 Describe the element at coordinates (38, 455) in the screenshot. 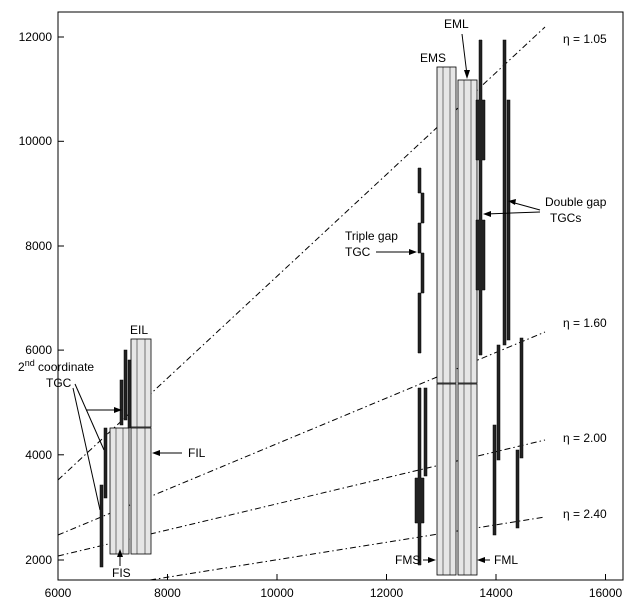

I see `y-tick-label: 4000` at that location.